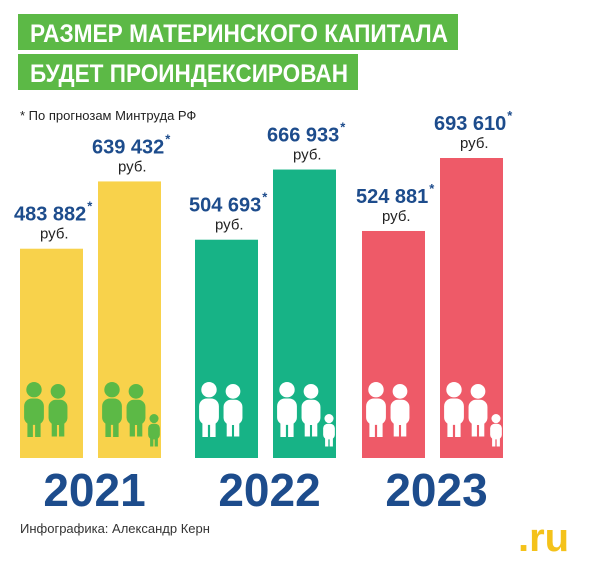 Image resolution: width=592 pixels, height=565 pixels. I want to click on value-label: 524 881, so click(392, 197).